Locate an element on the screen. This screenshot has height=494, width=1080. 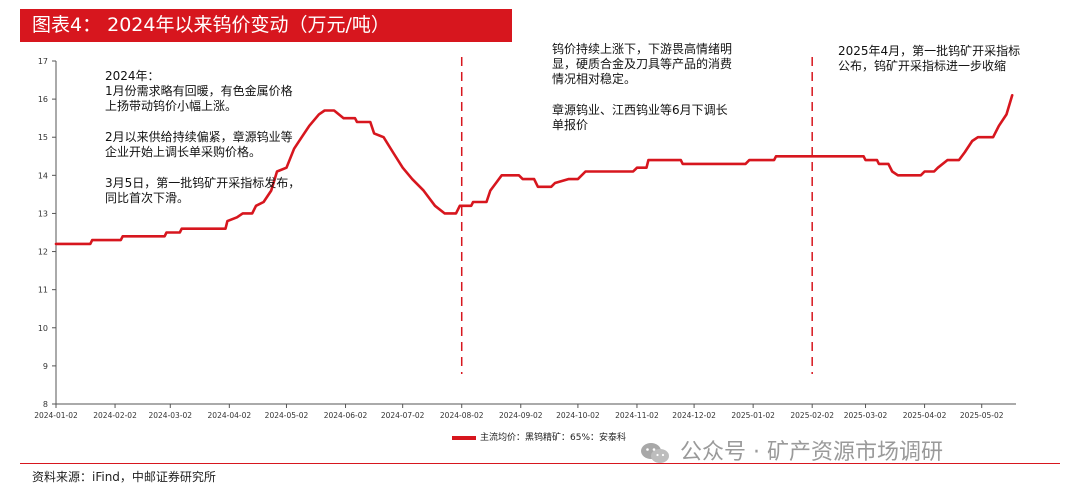
annotation-2024-line: 企业开始上调长单采购价格。 is located at coordinates (183, 152).